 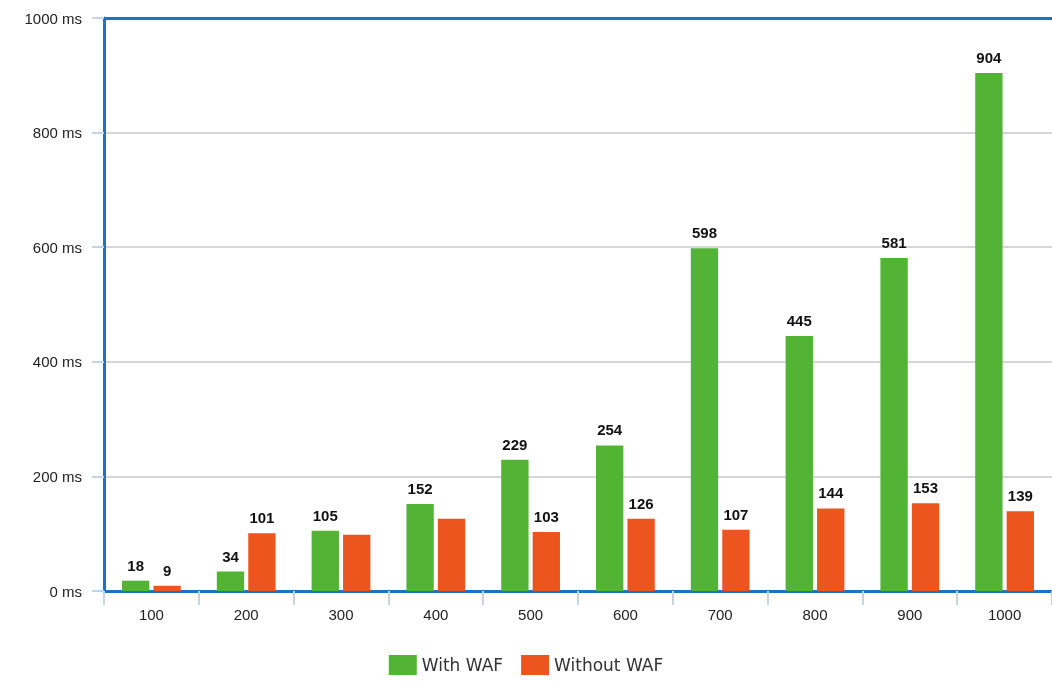 What do you see at coordinates (641, 503) in the screenshot?
I see `data-label: 126` at bounding box center [641, 503].